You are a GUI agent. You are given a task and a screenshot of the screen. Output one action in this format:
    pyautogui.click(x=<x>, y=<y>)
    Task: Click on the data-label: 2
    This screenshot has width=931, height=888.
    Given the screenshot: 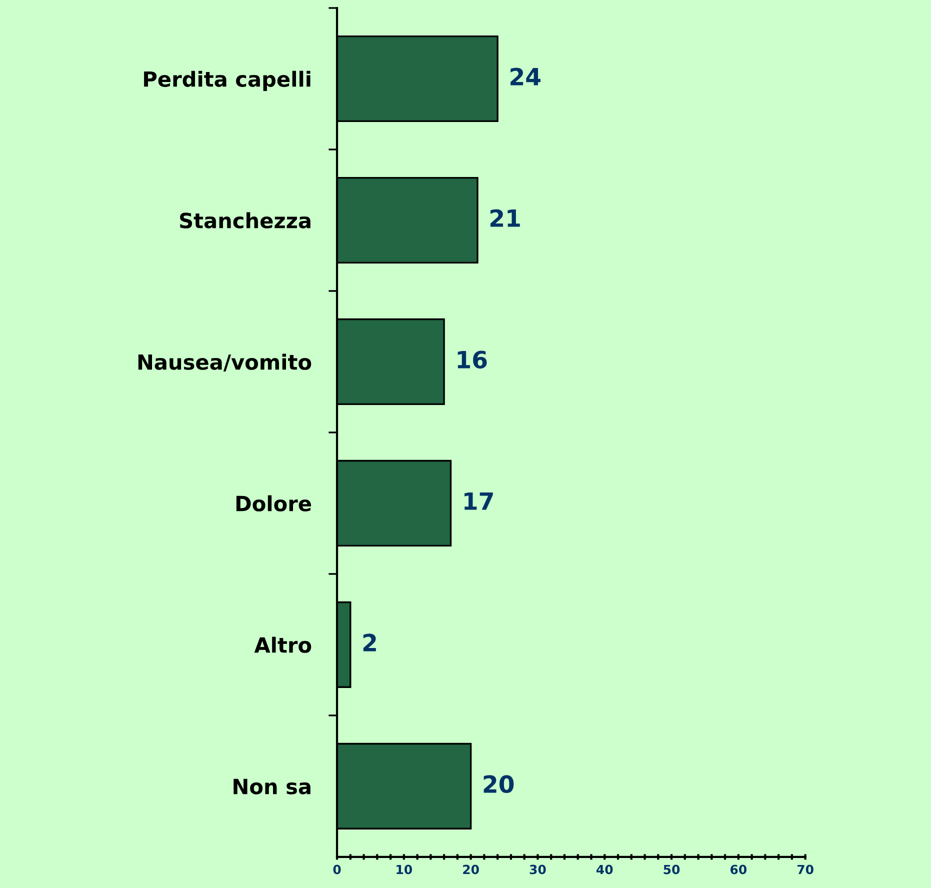 What is the action you would take?
    pyautogui.click(x=369, y=643)
    